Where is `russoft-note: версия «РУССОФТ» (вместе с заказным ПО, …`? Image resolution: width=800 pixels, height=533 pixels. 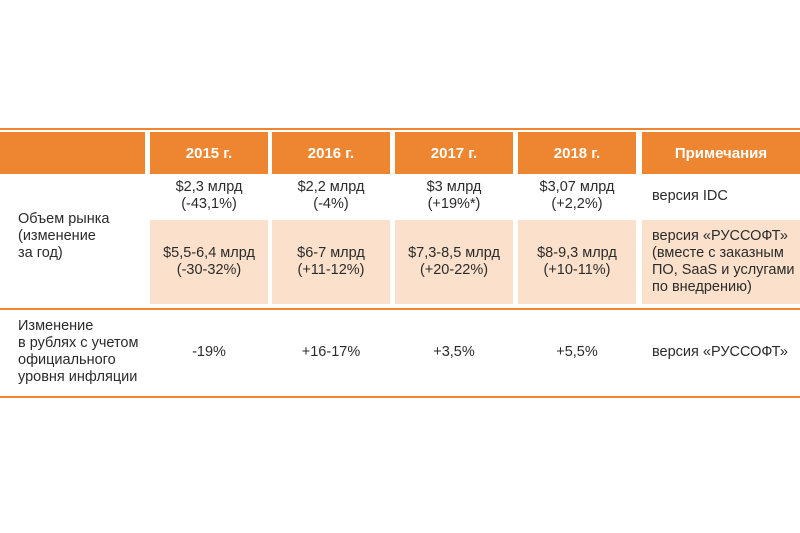 russoft-note: версия «РУССОФТ» (вместе с заказным ПО, … is located at coordinates (721, 262).